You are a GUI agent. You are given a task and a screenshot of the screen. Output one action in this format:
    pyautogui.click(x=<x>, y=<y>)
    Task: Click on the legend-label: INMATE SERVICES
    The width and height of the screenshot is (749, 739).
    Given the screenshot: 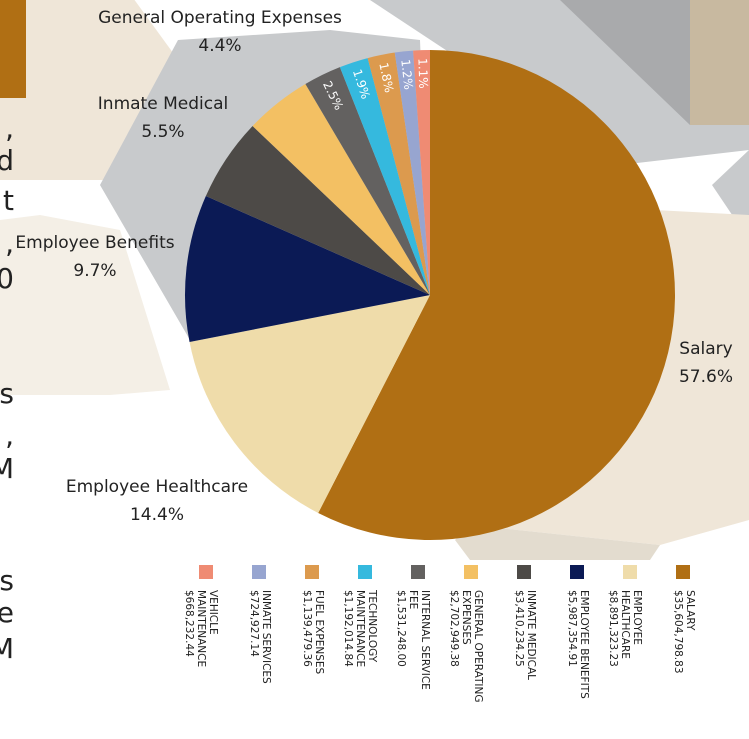 What is the action you would take?
    pyautogui.click(x=266, y=637)
    